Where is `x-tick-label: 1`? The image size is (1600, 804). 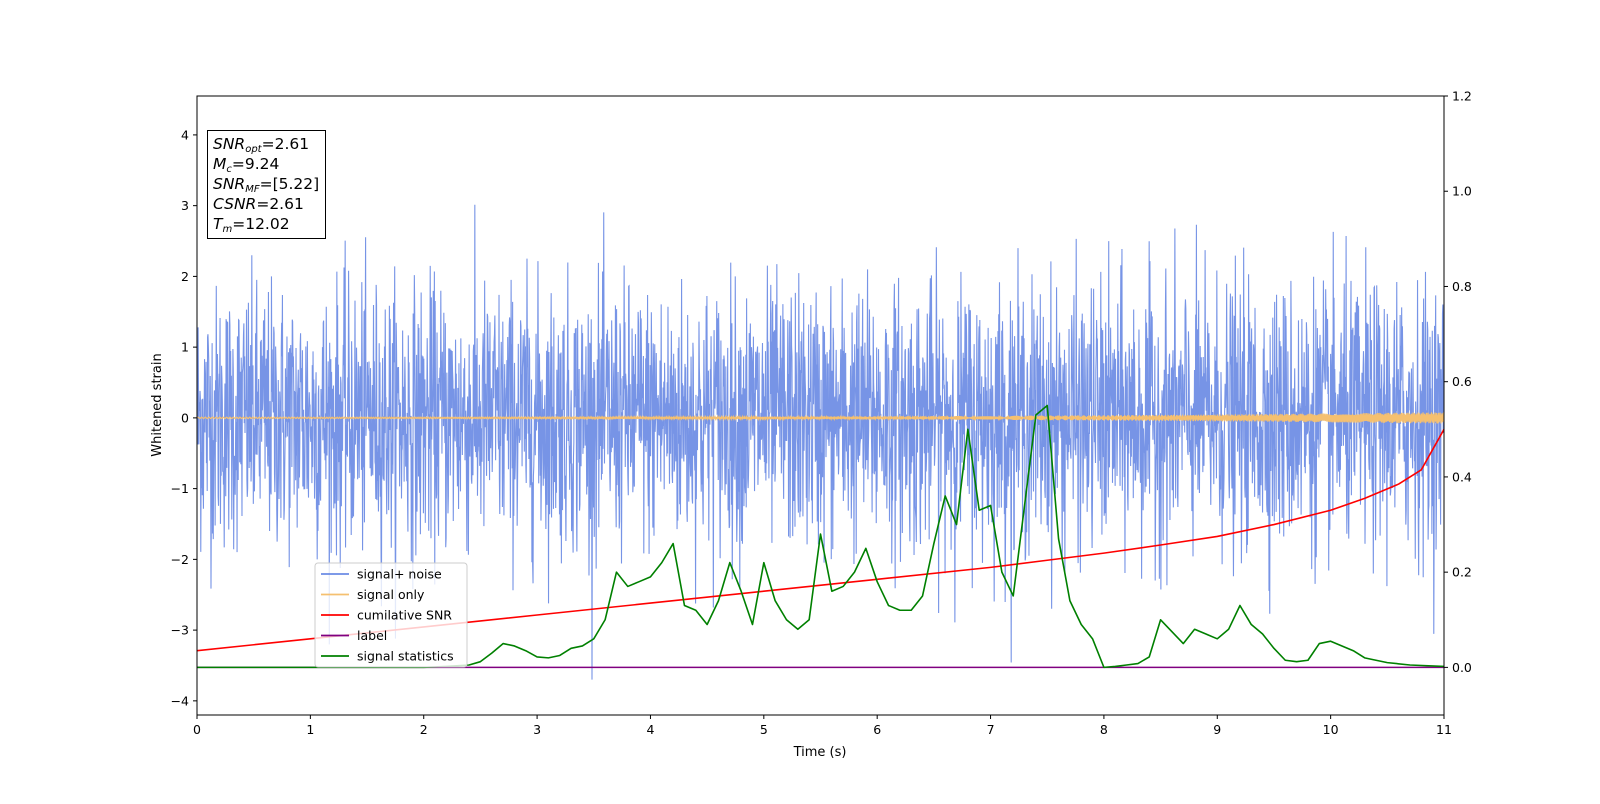
x-tick-label: 1 is located at coordinates (310, 729).